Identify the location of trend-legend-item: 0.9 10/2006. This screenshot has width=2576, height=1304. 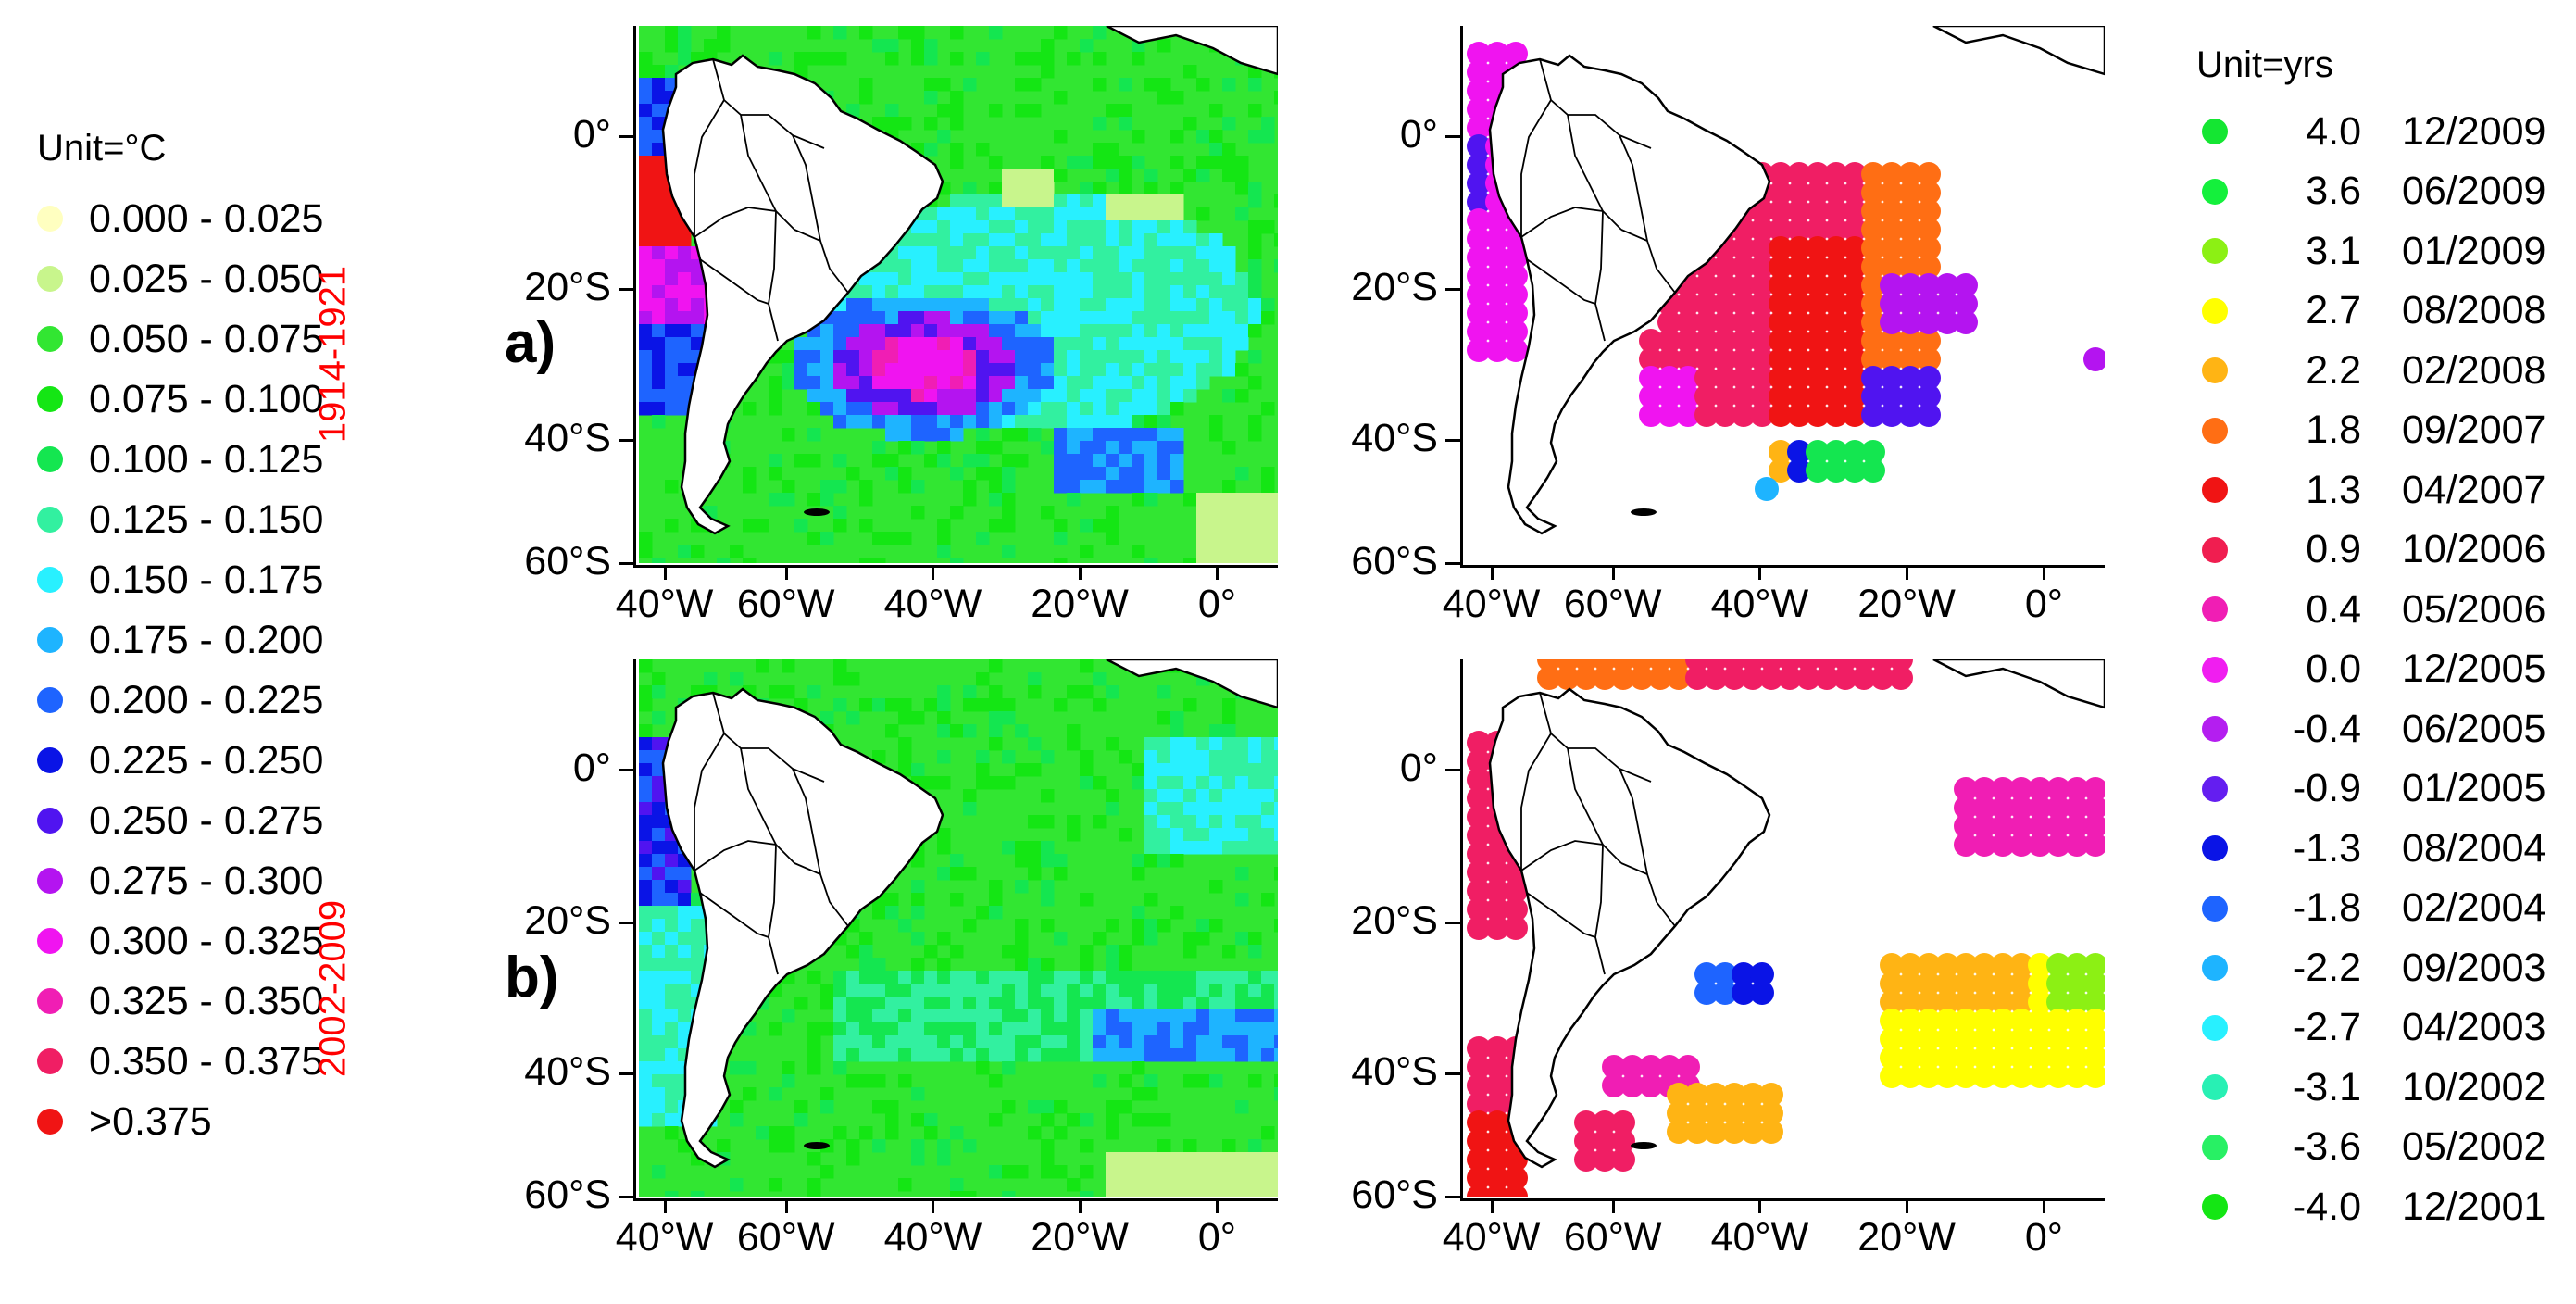
(2374, 550).